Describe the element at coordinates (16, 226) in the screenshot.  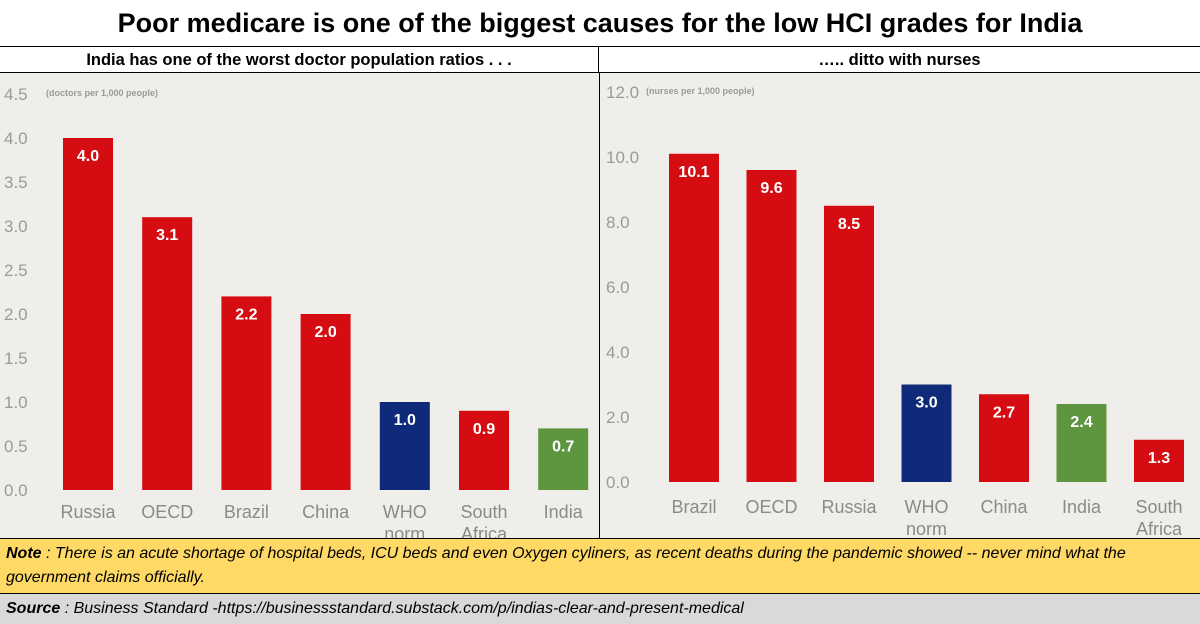
I see `doctors-y-tick-label: 3.0` at that location.